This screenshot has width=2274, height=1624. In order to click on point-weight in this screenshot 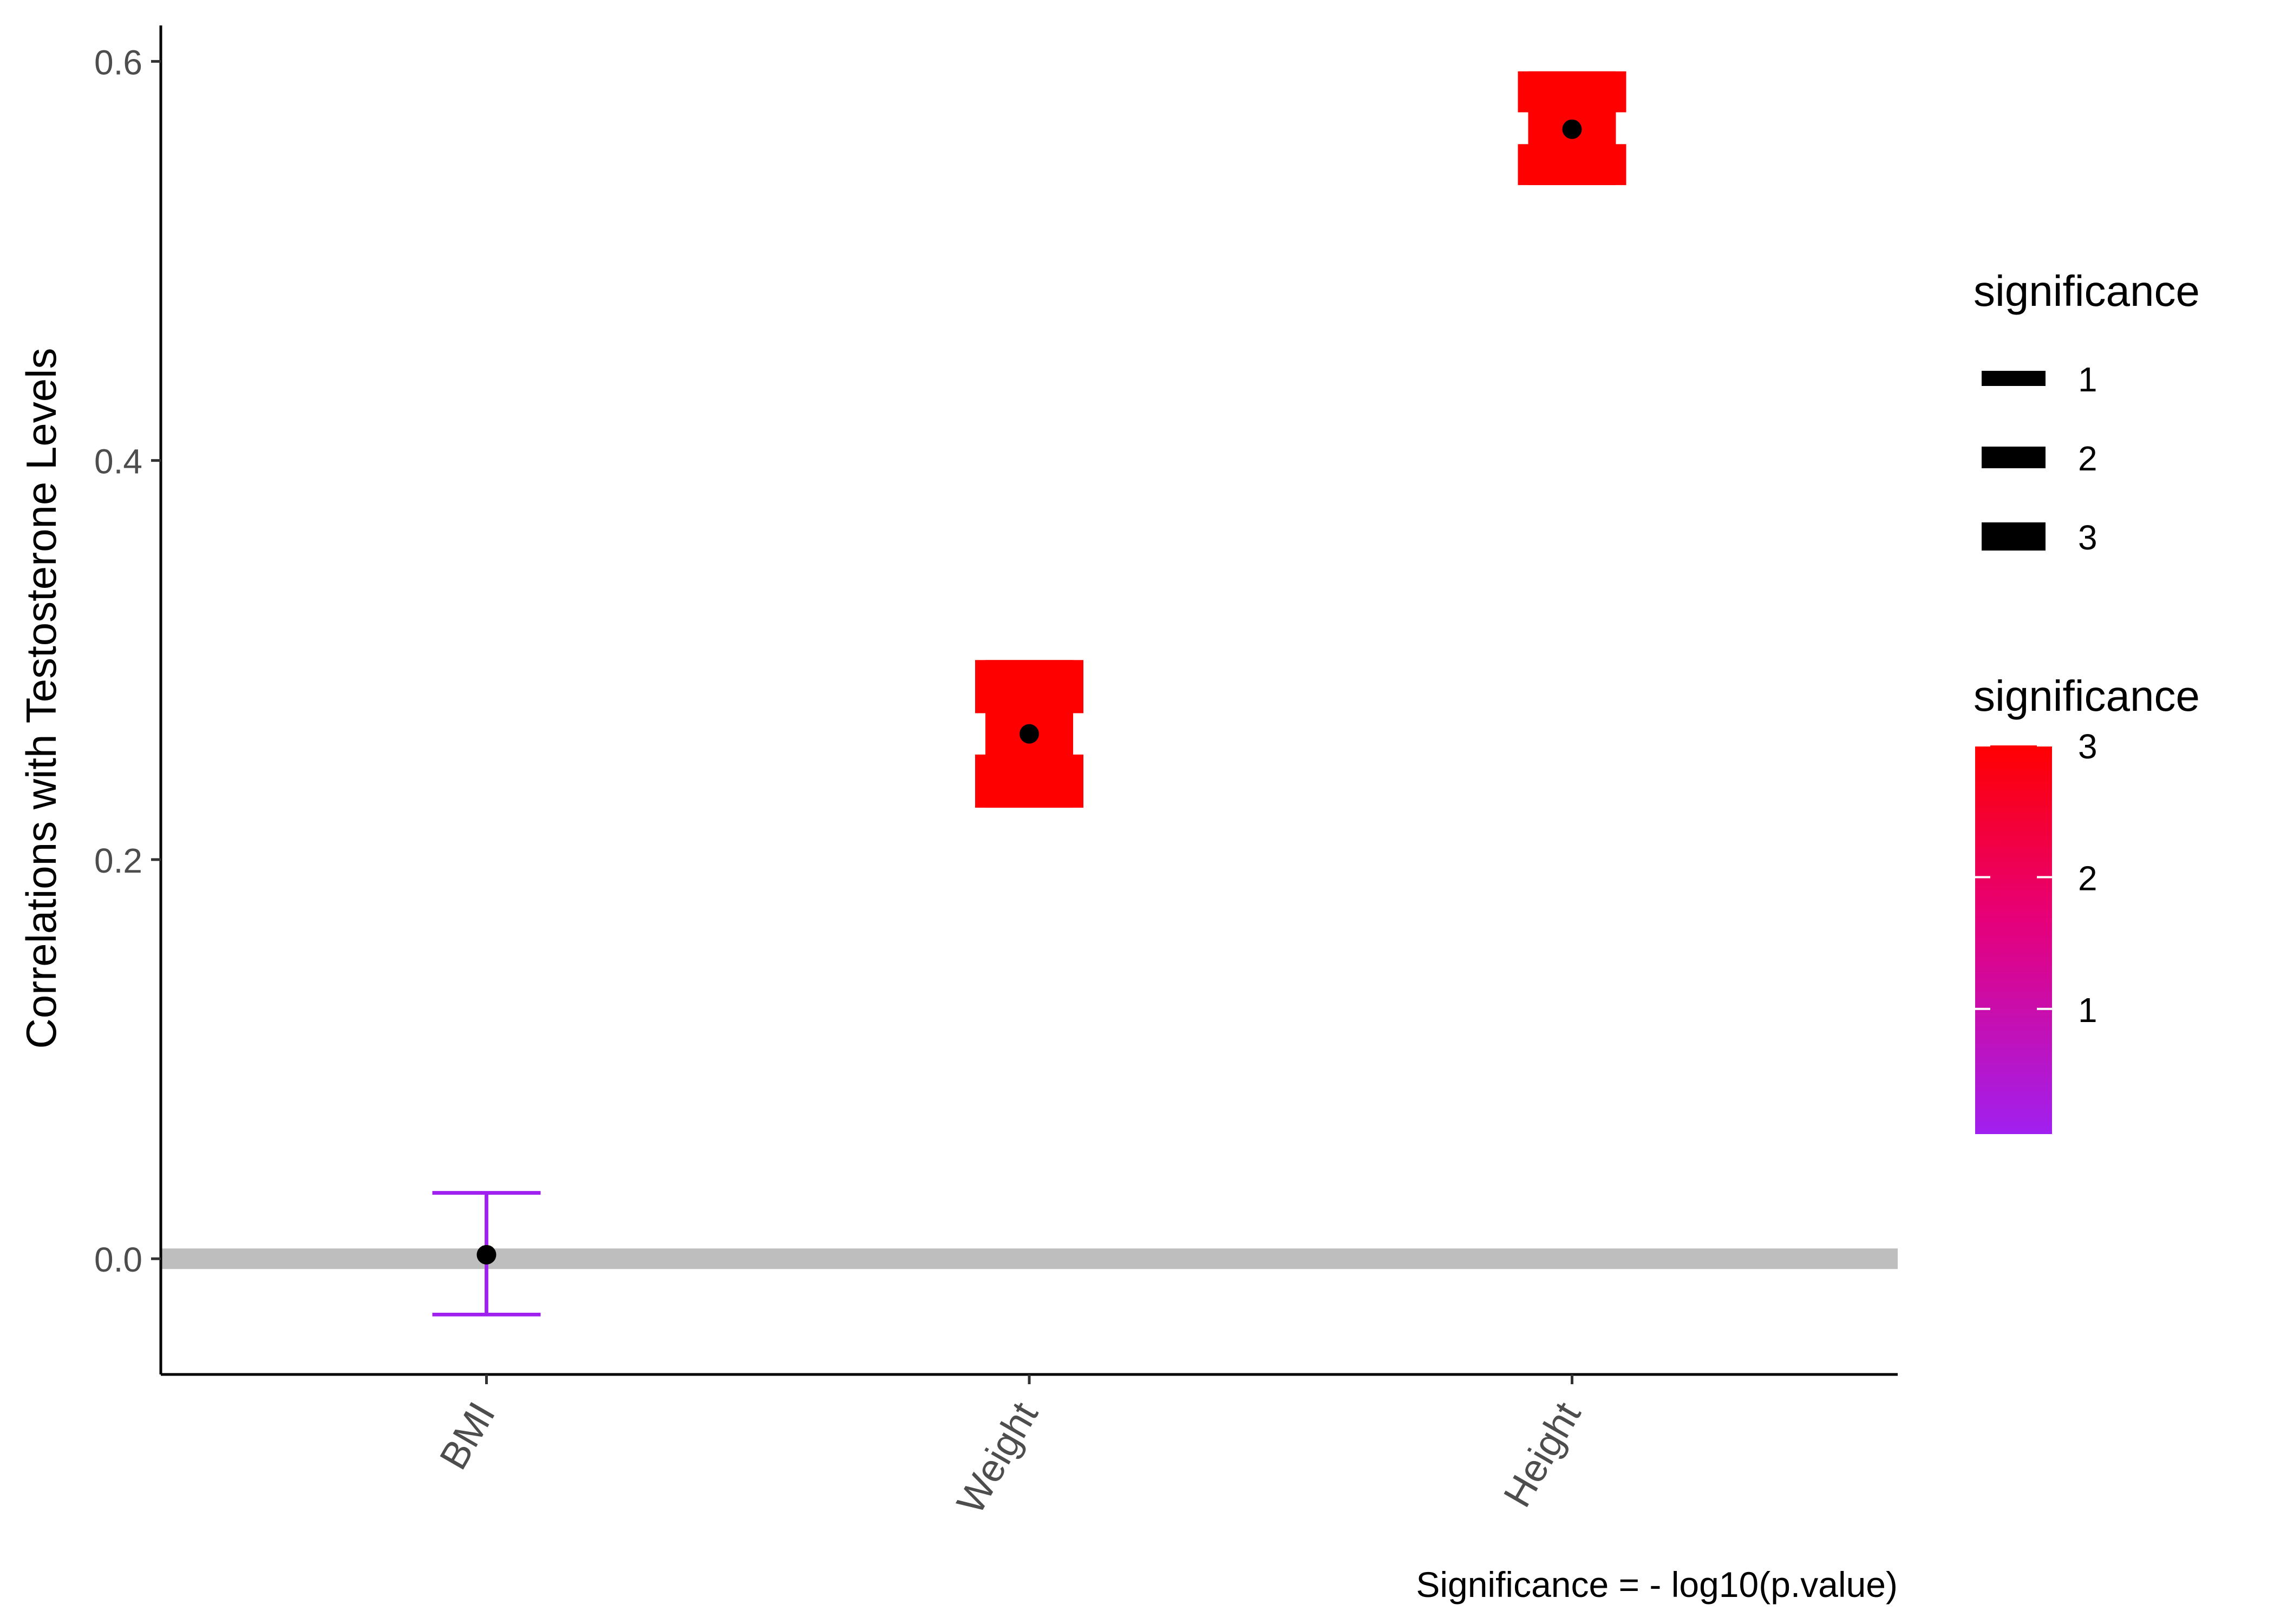, I will do `click(1029, 734)`.